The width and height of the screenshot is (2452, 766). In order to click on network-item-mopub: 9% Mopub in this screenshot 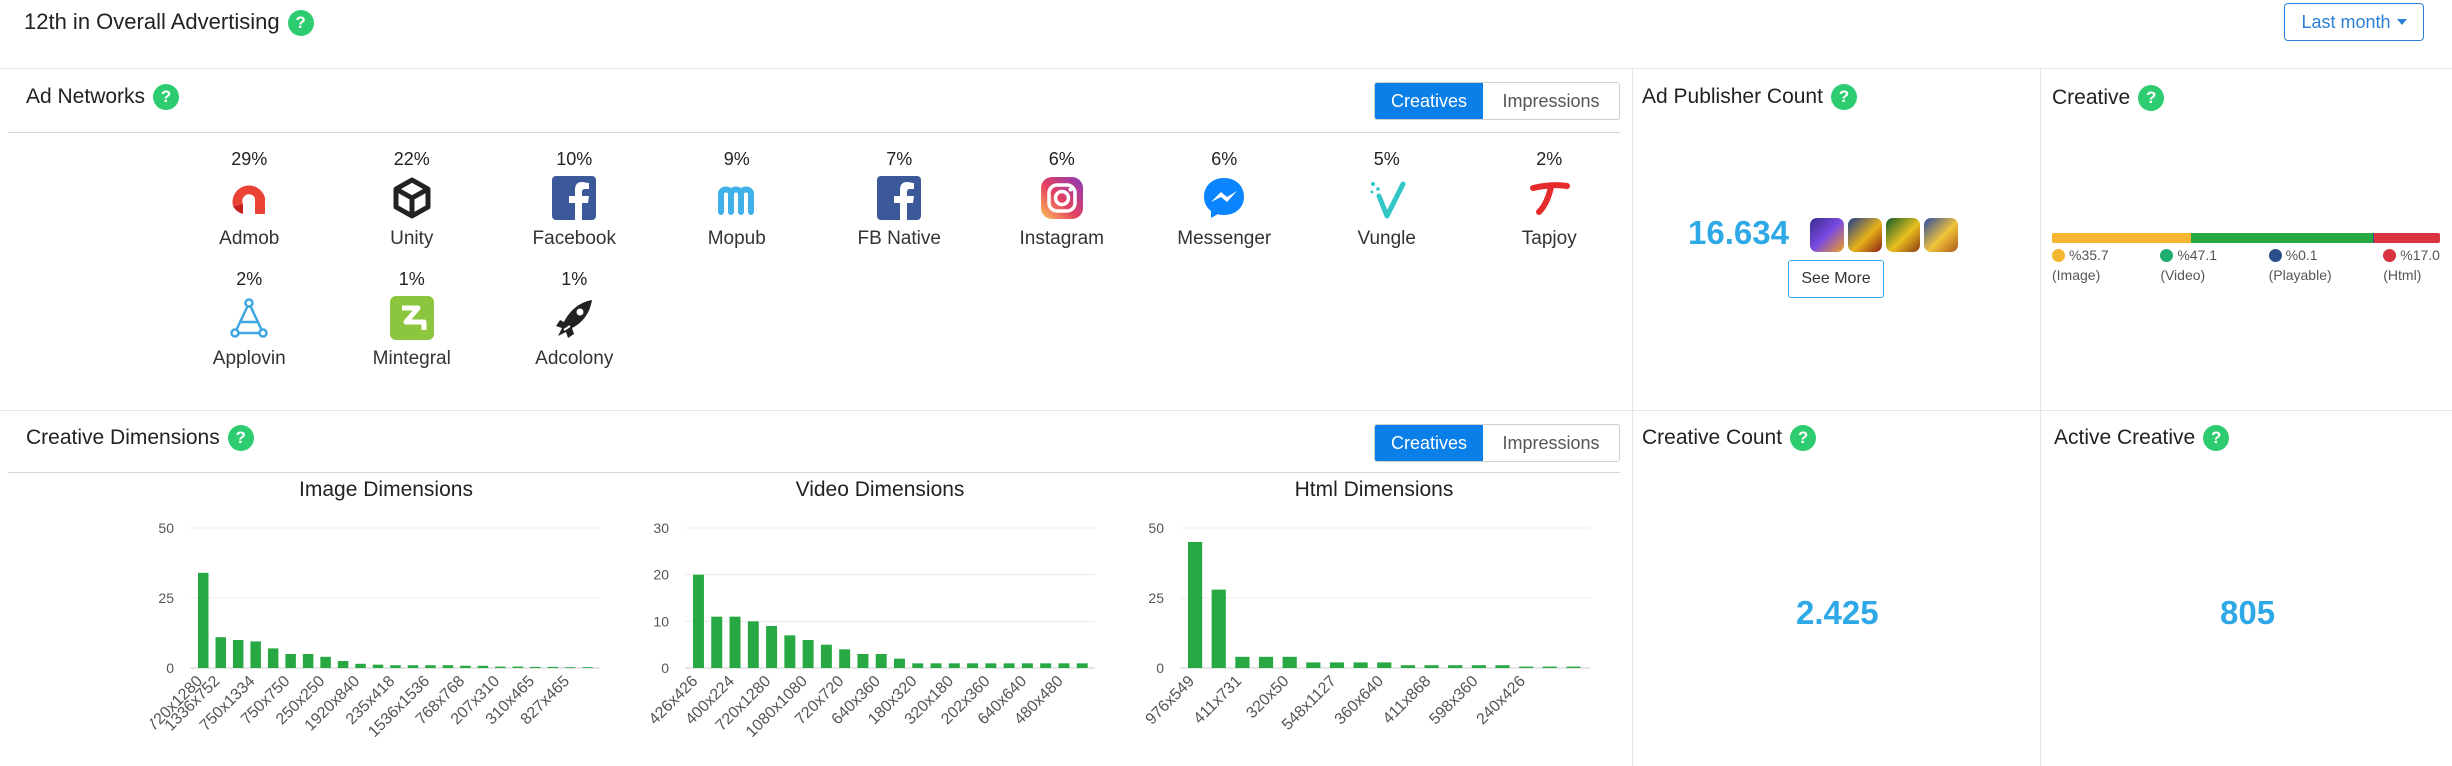, I will do `click(737, 199)`.